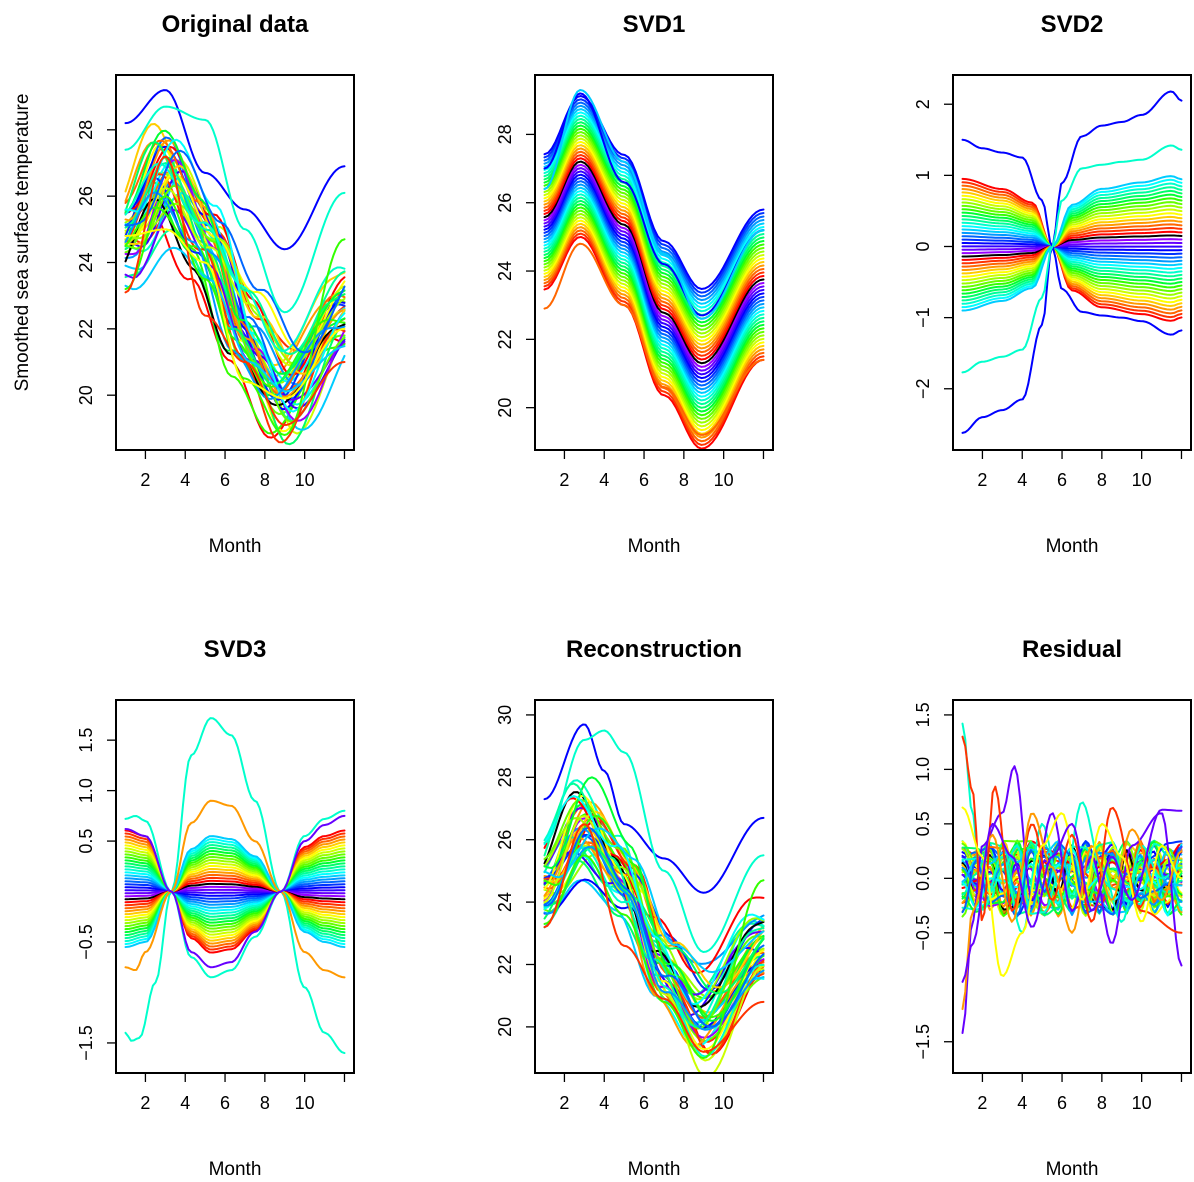 Image resolution: width=1194 pixels, height=1182 pixels. Describe the element at coordinates (505, 1027) in the screenshot. I see `y-tick-label: 20` at that location.